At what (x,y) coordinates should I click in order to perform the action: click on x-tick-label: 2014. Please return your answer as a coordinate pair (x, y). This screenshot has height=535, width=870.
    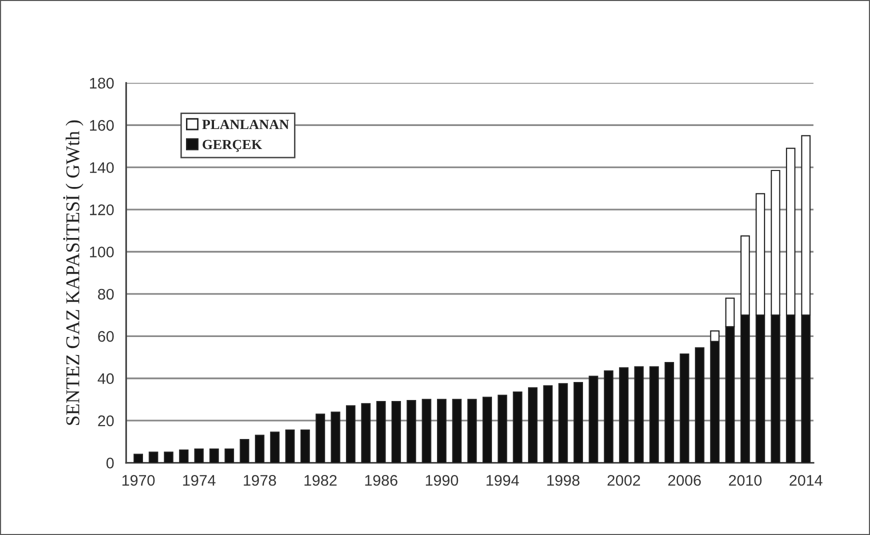
    Looking at the image, I should click on (806, 480).